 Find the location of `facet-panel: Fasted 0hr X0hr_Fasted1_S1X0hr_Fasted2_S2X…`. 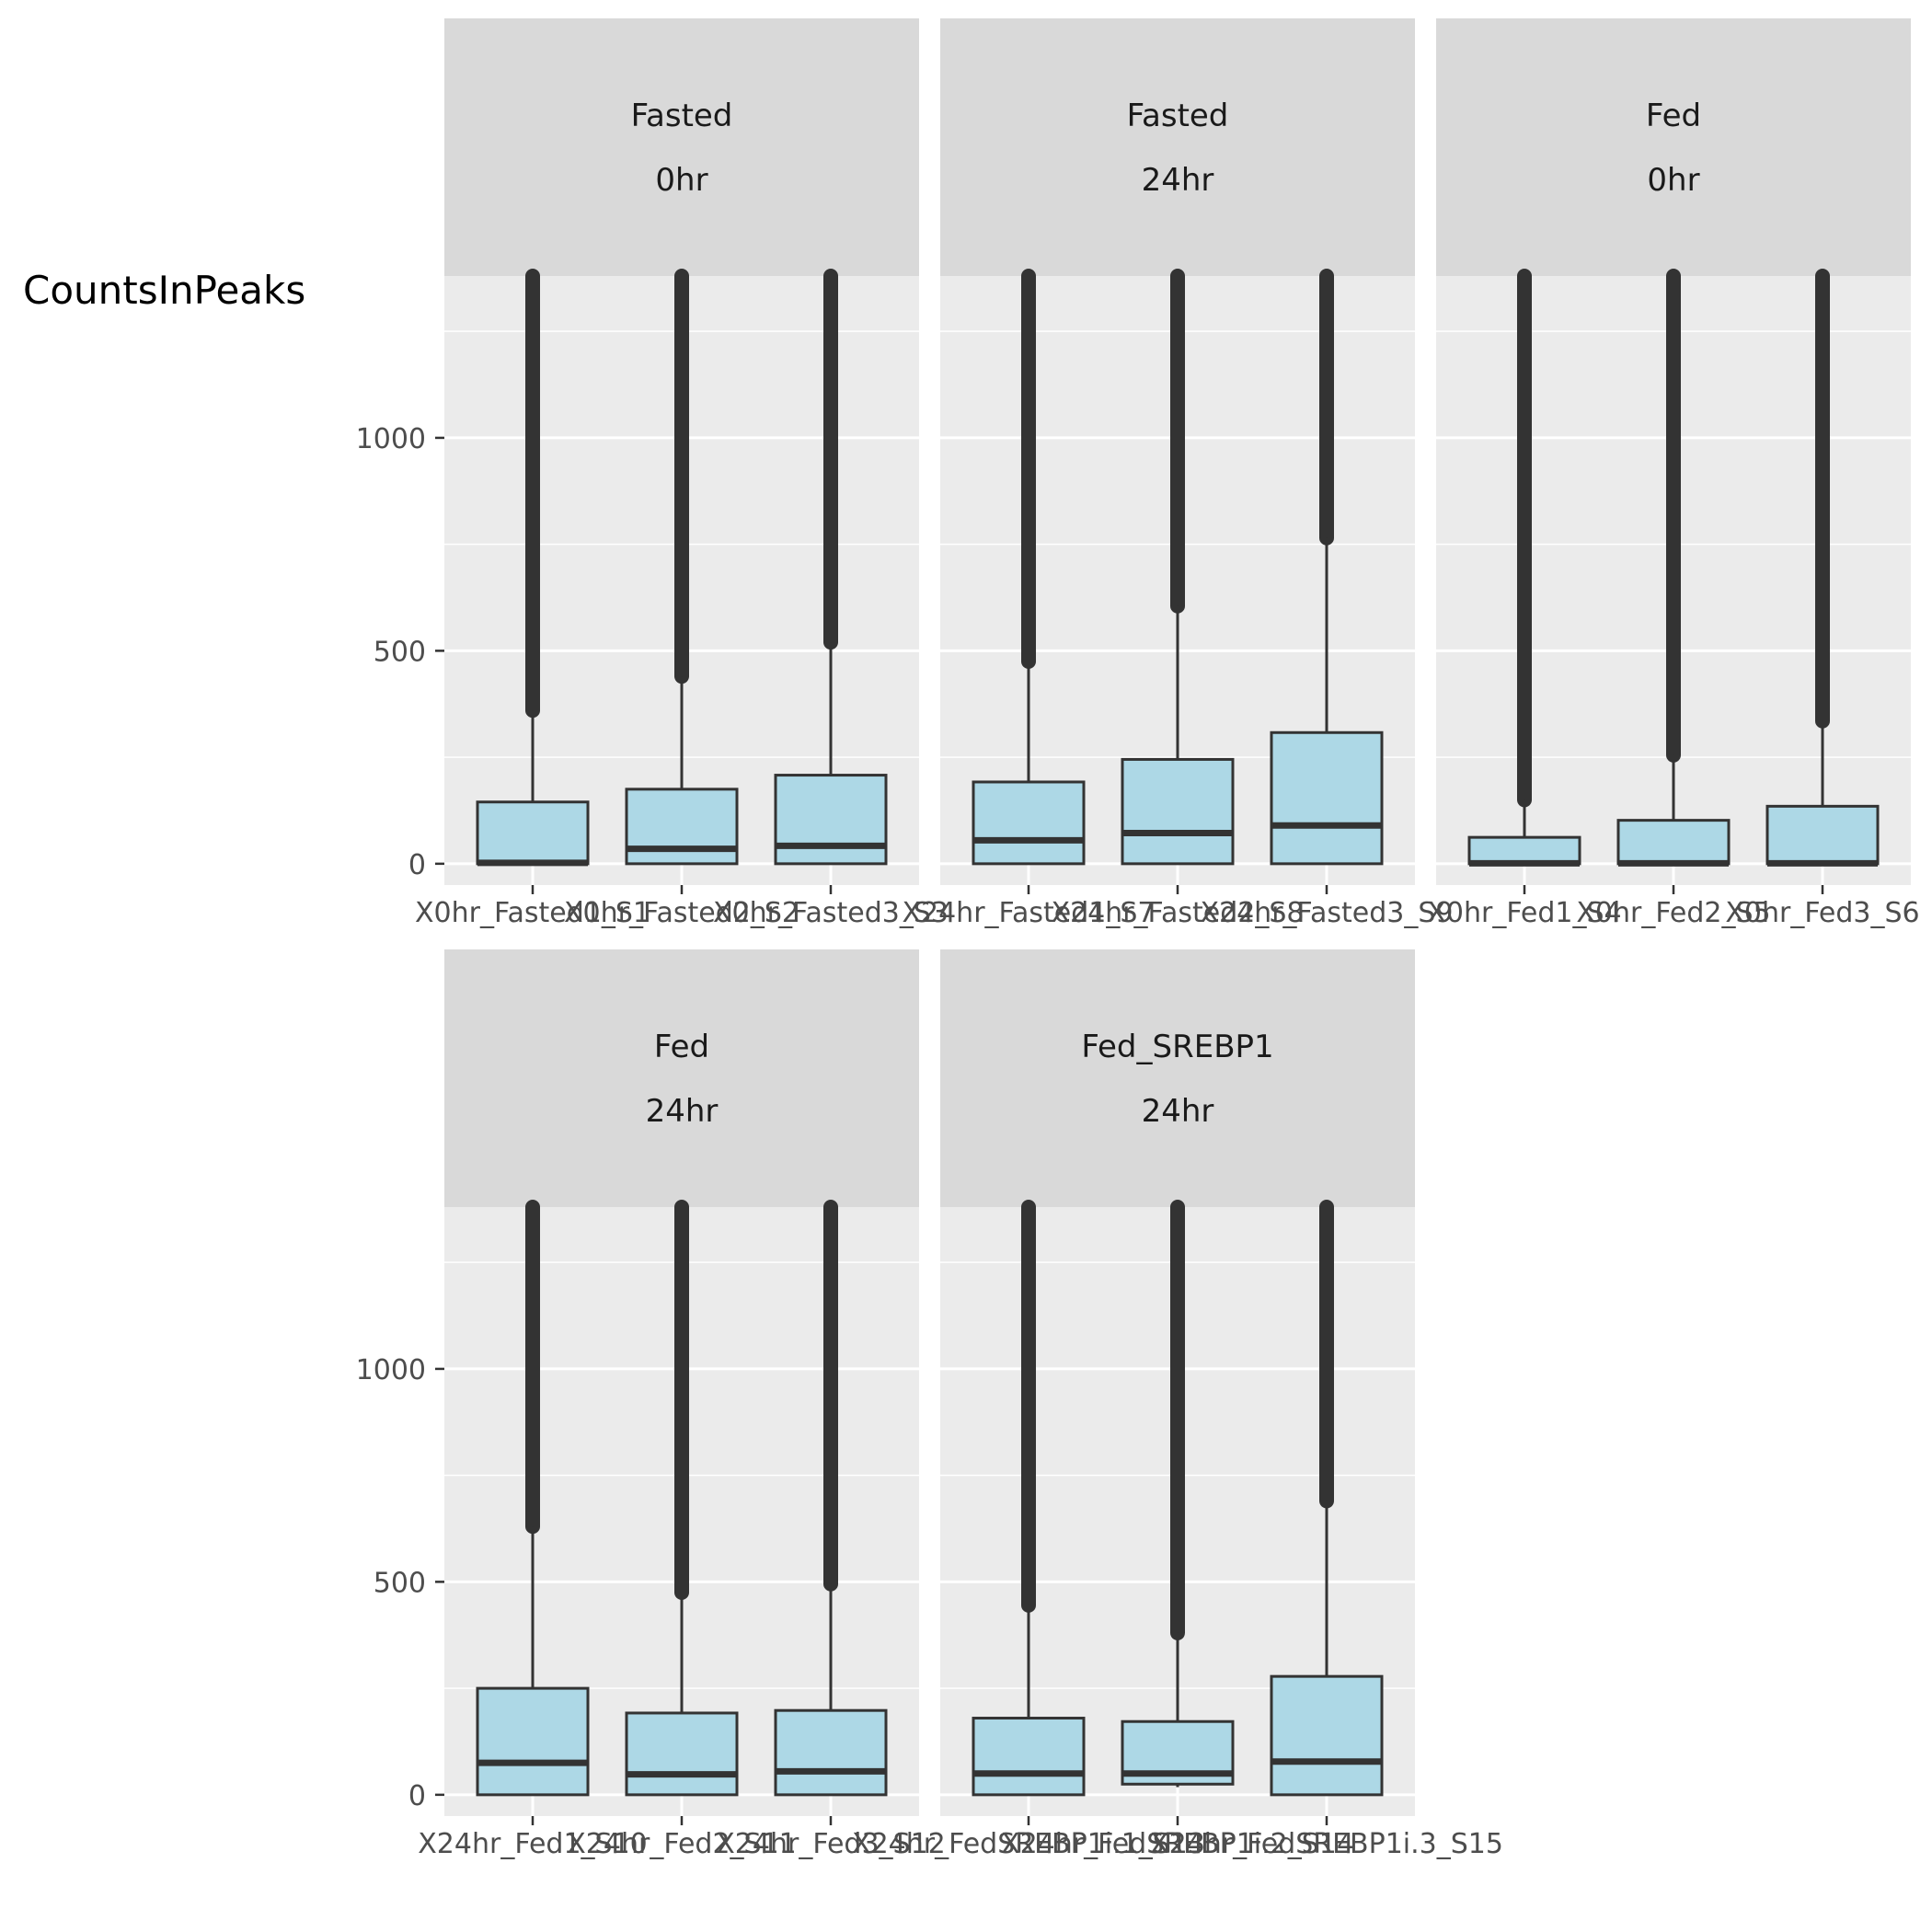

facet-panel: Fasted 0hr X0hr_Fasted1_S1X0hr_Fasted2_S2X… is located at coordinates (682, 473).